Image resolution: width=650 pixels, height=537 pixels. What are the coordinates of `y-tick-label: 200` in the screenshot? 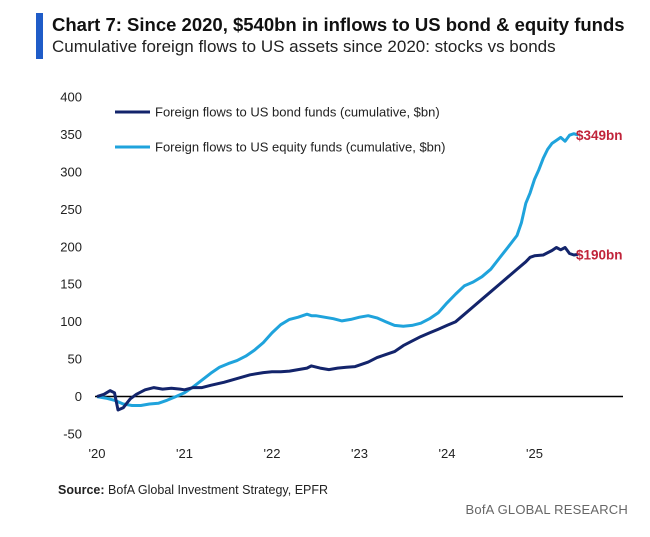 It's located at (71, 246).